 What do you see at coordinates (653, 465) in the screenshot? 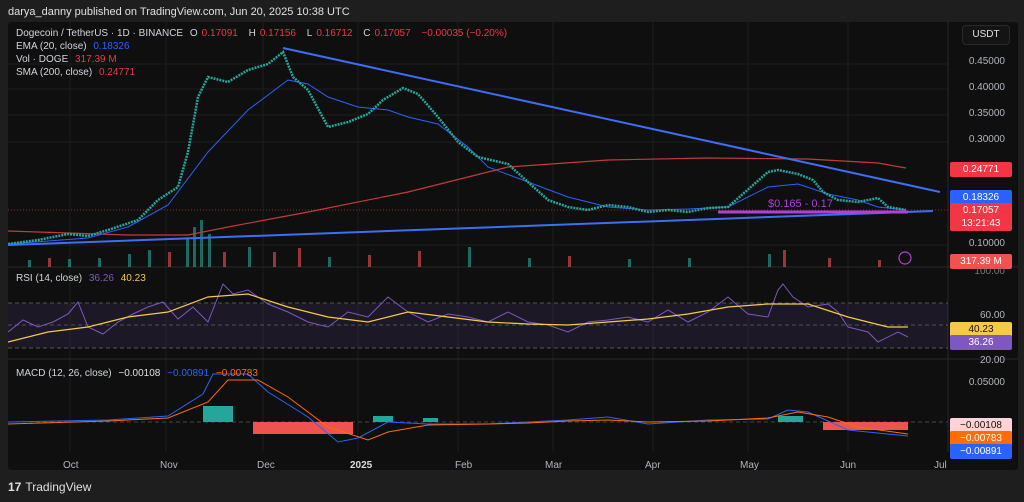
I see `x-axis-label: Apr` at bounding box center [653, 465].